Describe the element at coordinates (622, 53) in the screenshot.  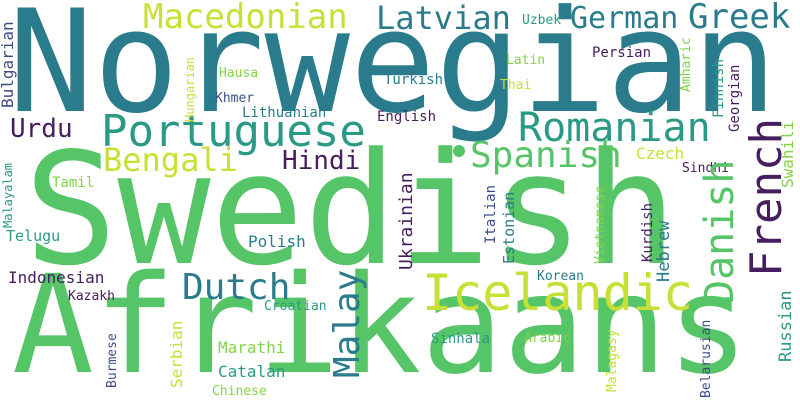
I see `word-persian: Persian` at that location.